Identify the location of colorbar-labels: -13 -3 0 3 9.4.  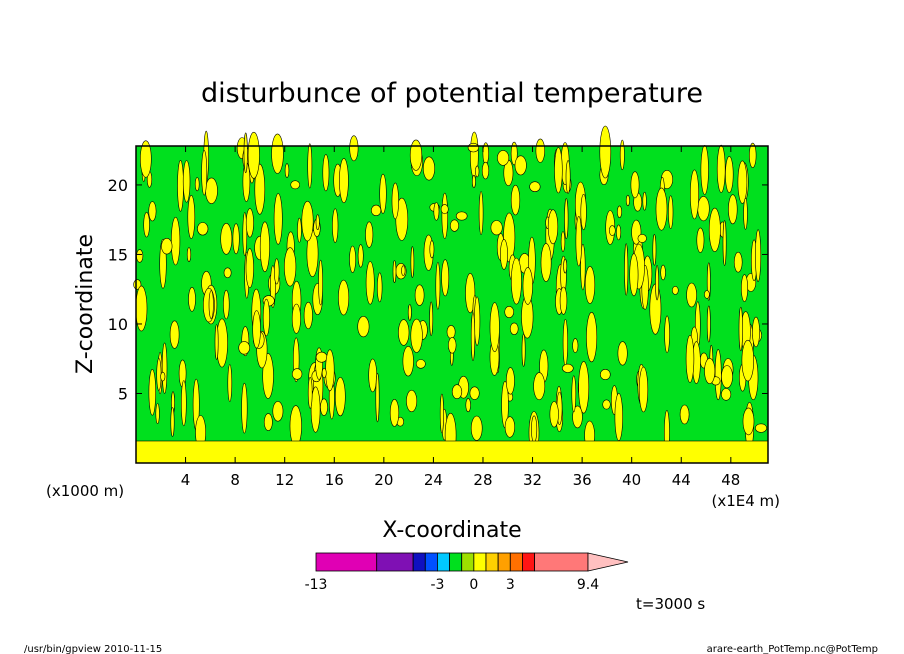
(452, 585).